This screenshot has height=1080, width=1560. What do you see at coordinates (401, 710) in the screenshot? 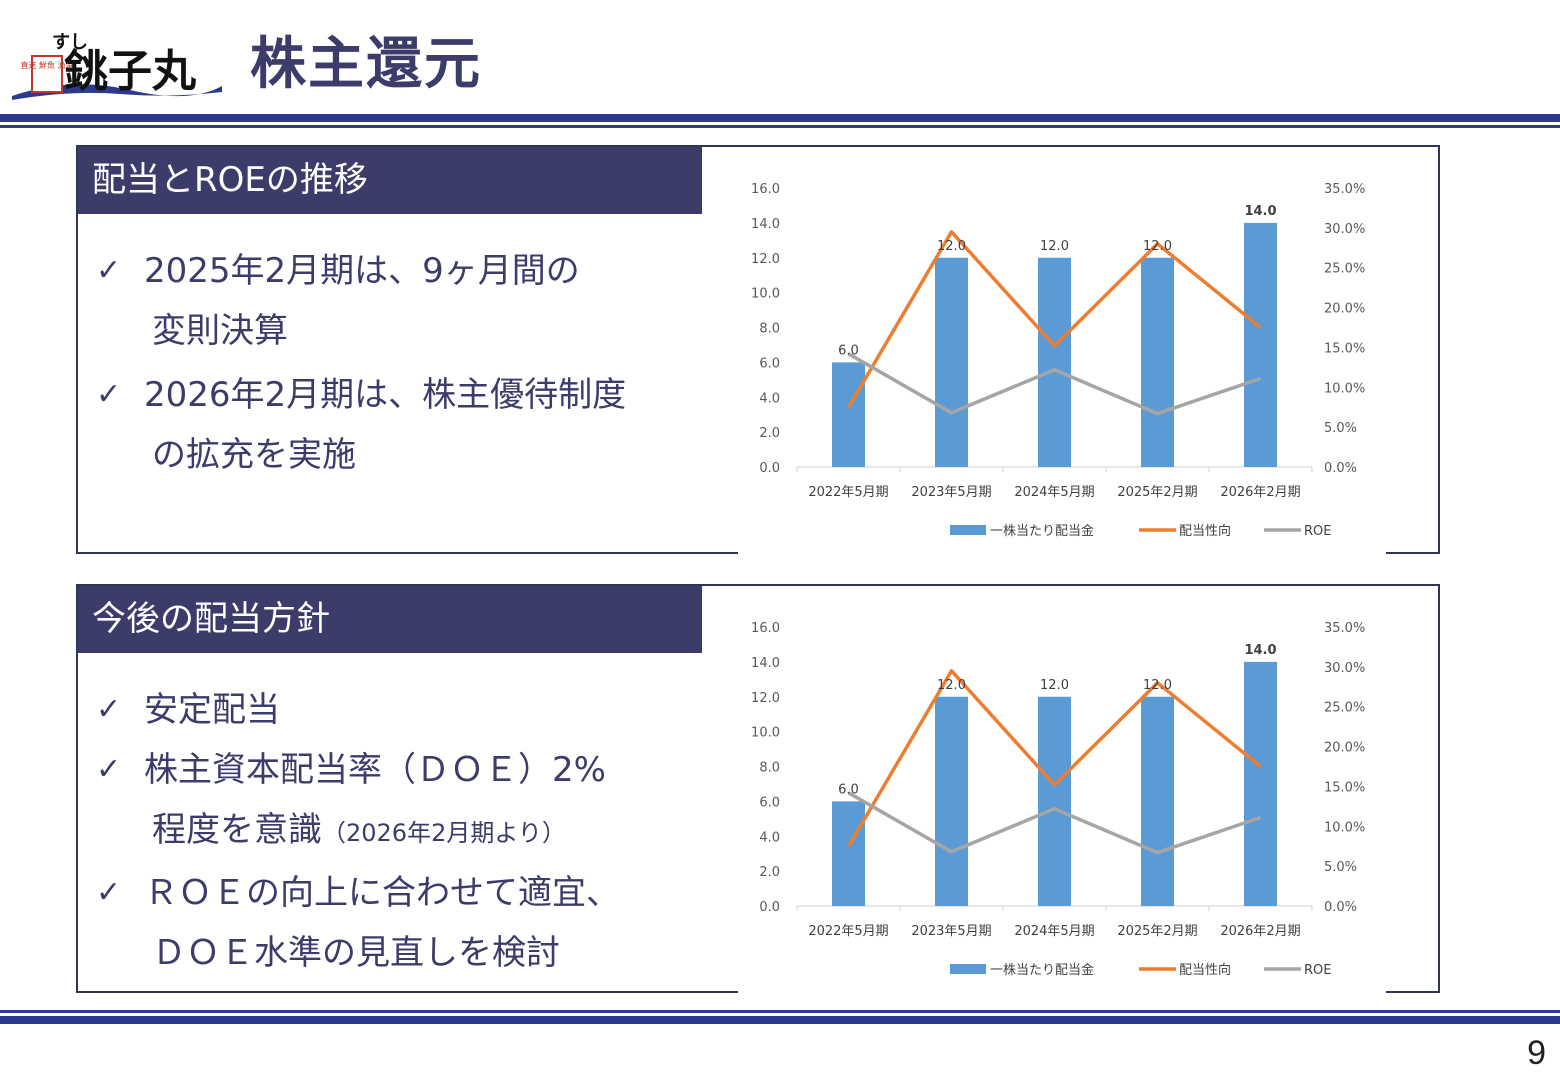
I see `bullet-item: ✓ 安定配当` at bounding box center [401, 710].